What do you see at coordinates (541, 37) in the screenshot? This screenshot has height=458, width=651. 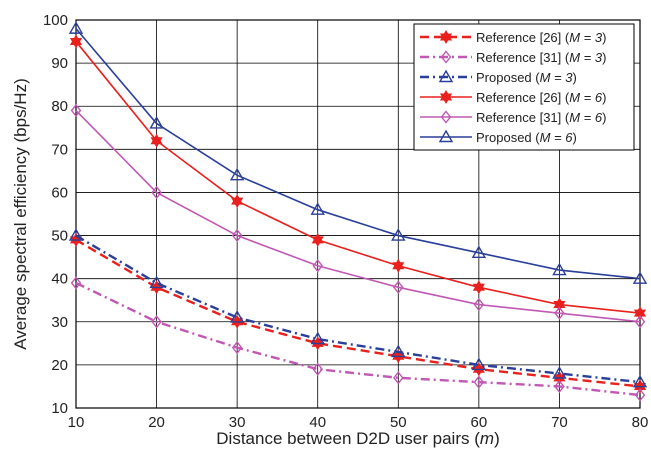 I see `legend-label: Reference [26] (M = 3)` at bounding box center [541, 37].